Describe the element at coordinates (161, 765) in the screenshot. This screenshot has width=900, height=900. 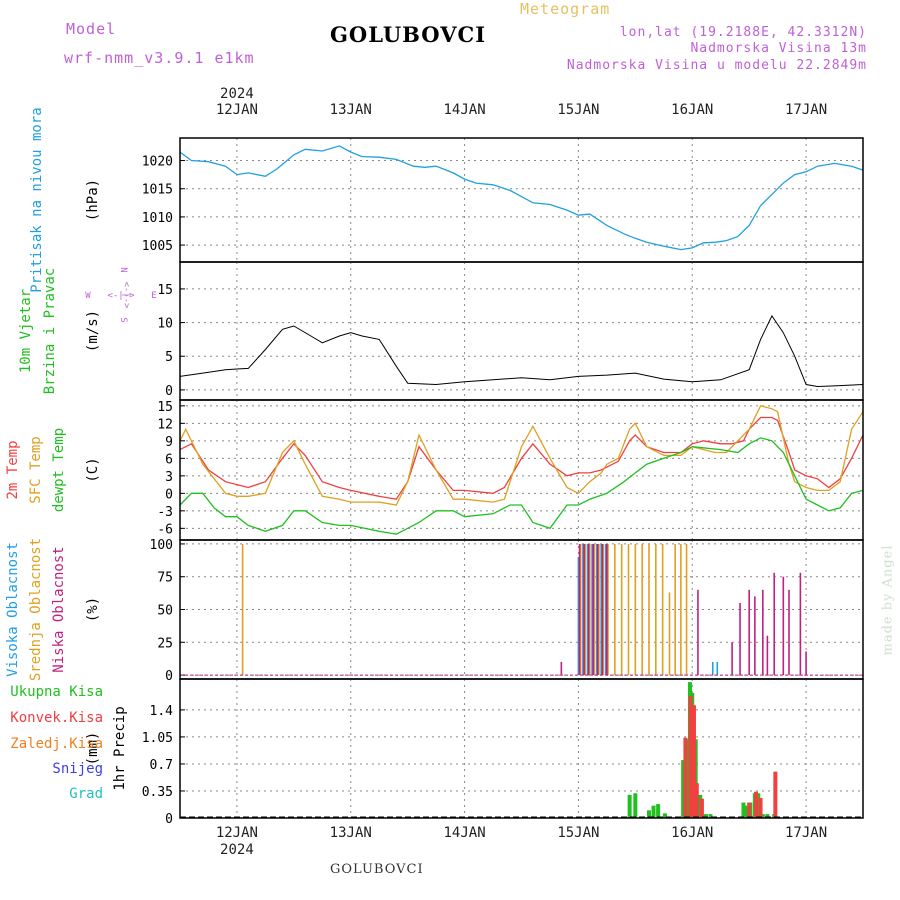
I see `y-tick-label: 0.7` at that location.